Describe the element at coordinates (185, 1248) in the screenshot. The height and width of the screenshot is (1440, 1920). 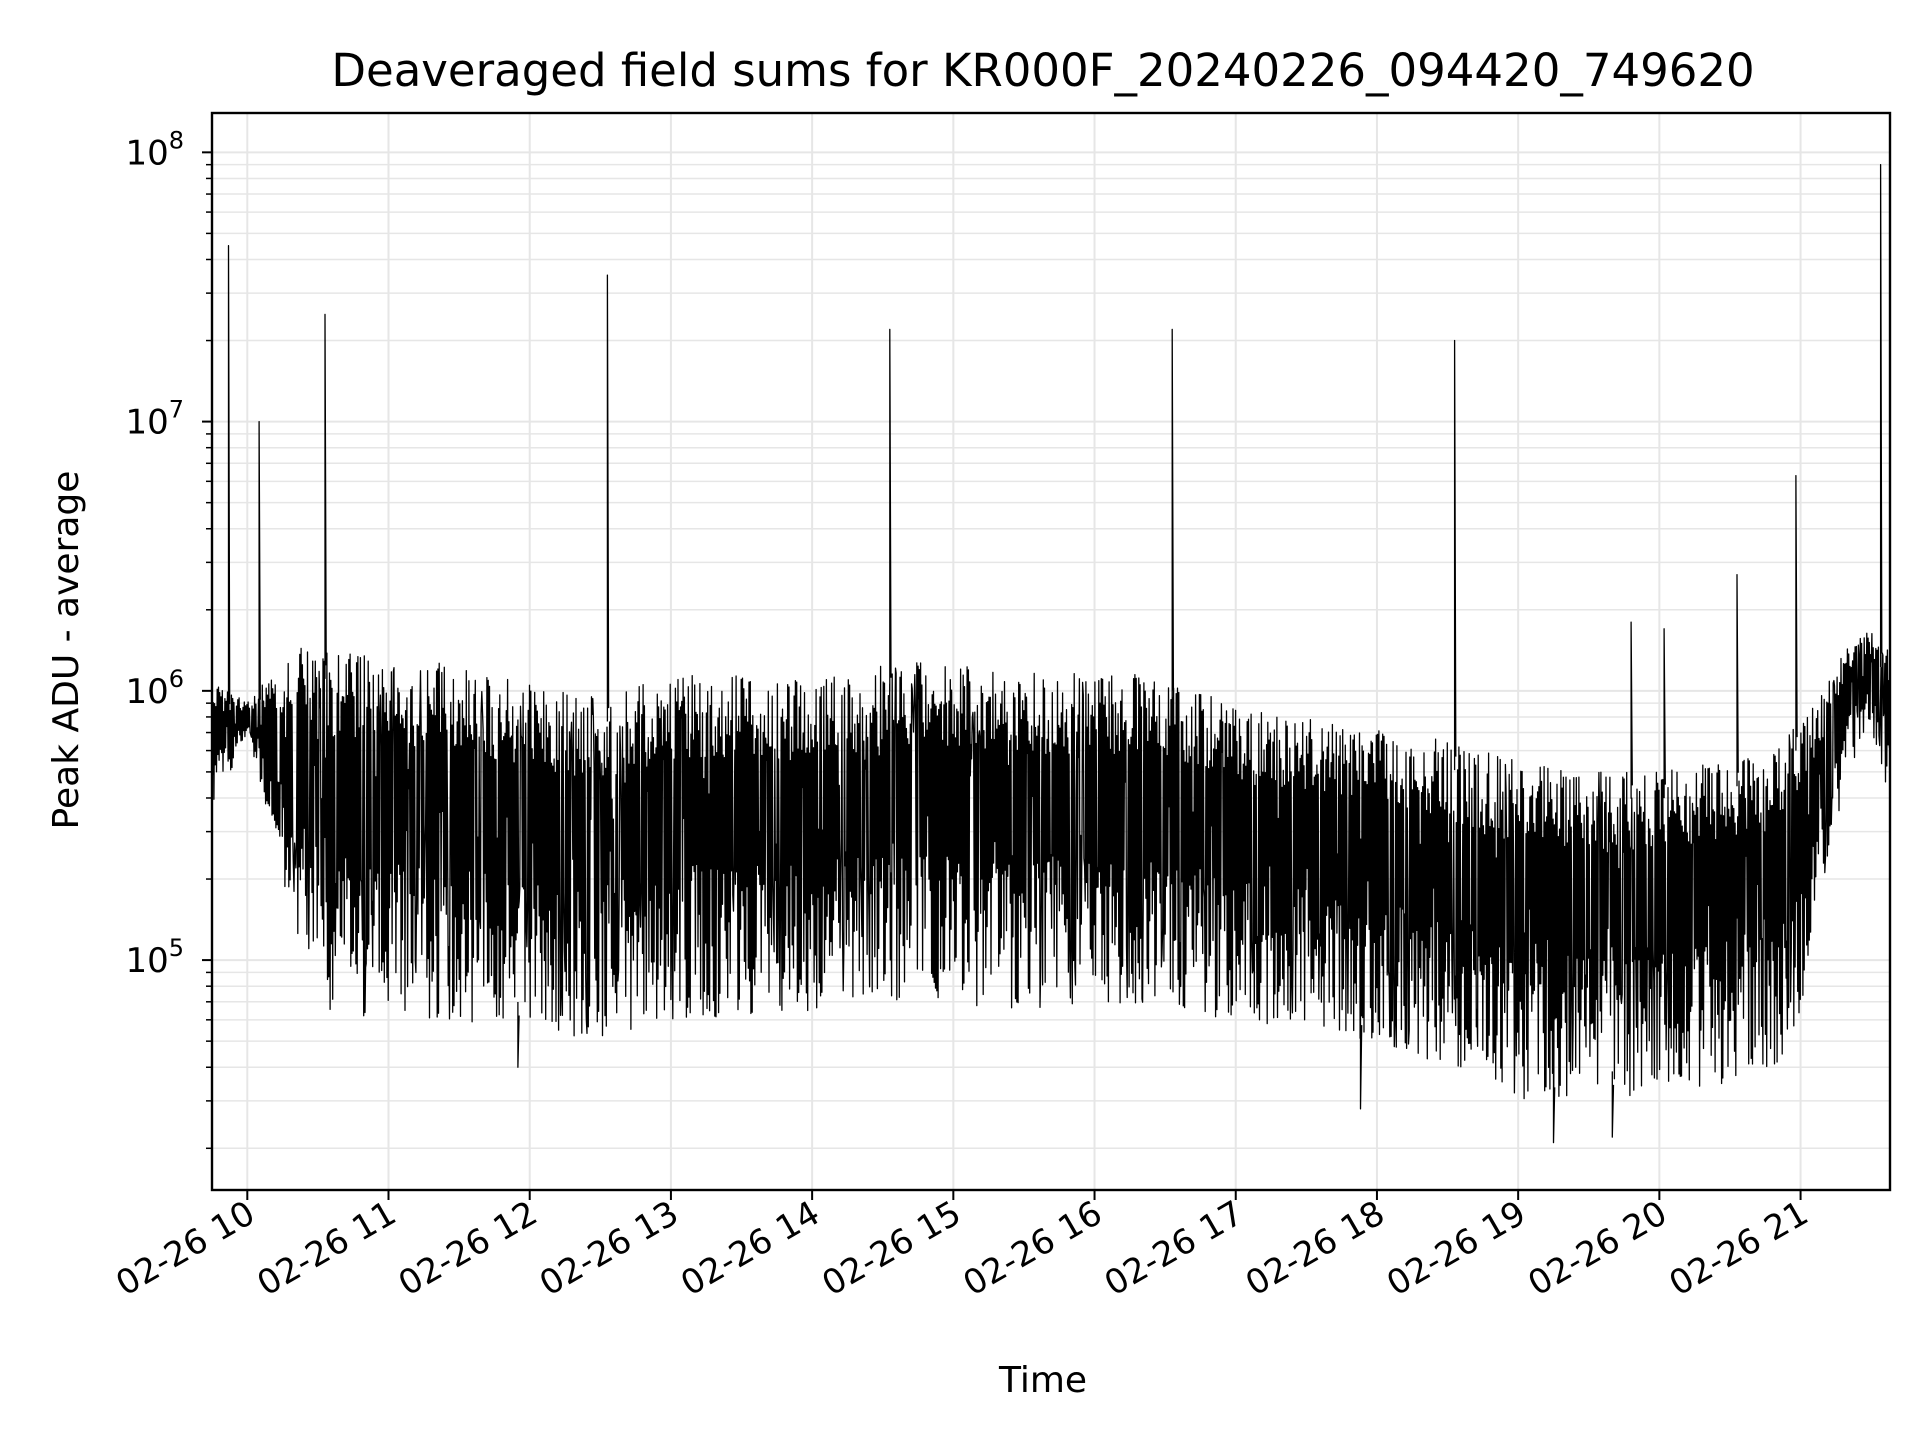
I see `x-tick-label: 02-26 10` at that location.